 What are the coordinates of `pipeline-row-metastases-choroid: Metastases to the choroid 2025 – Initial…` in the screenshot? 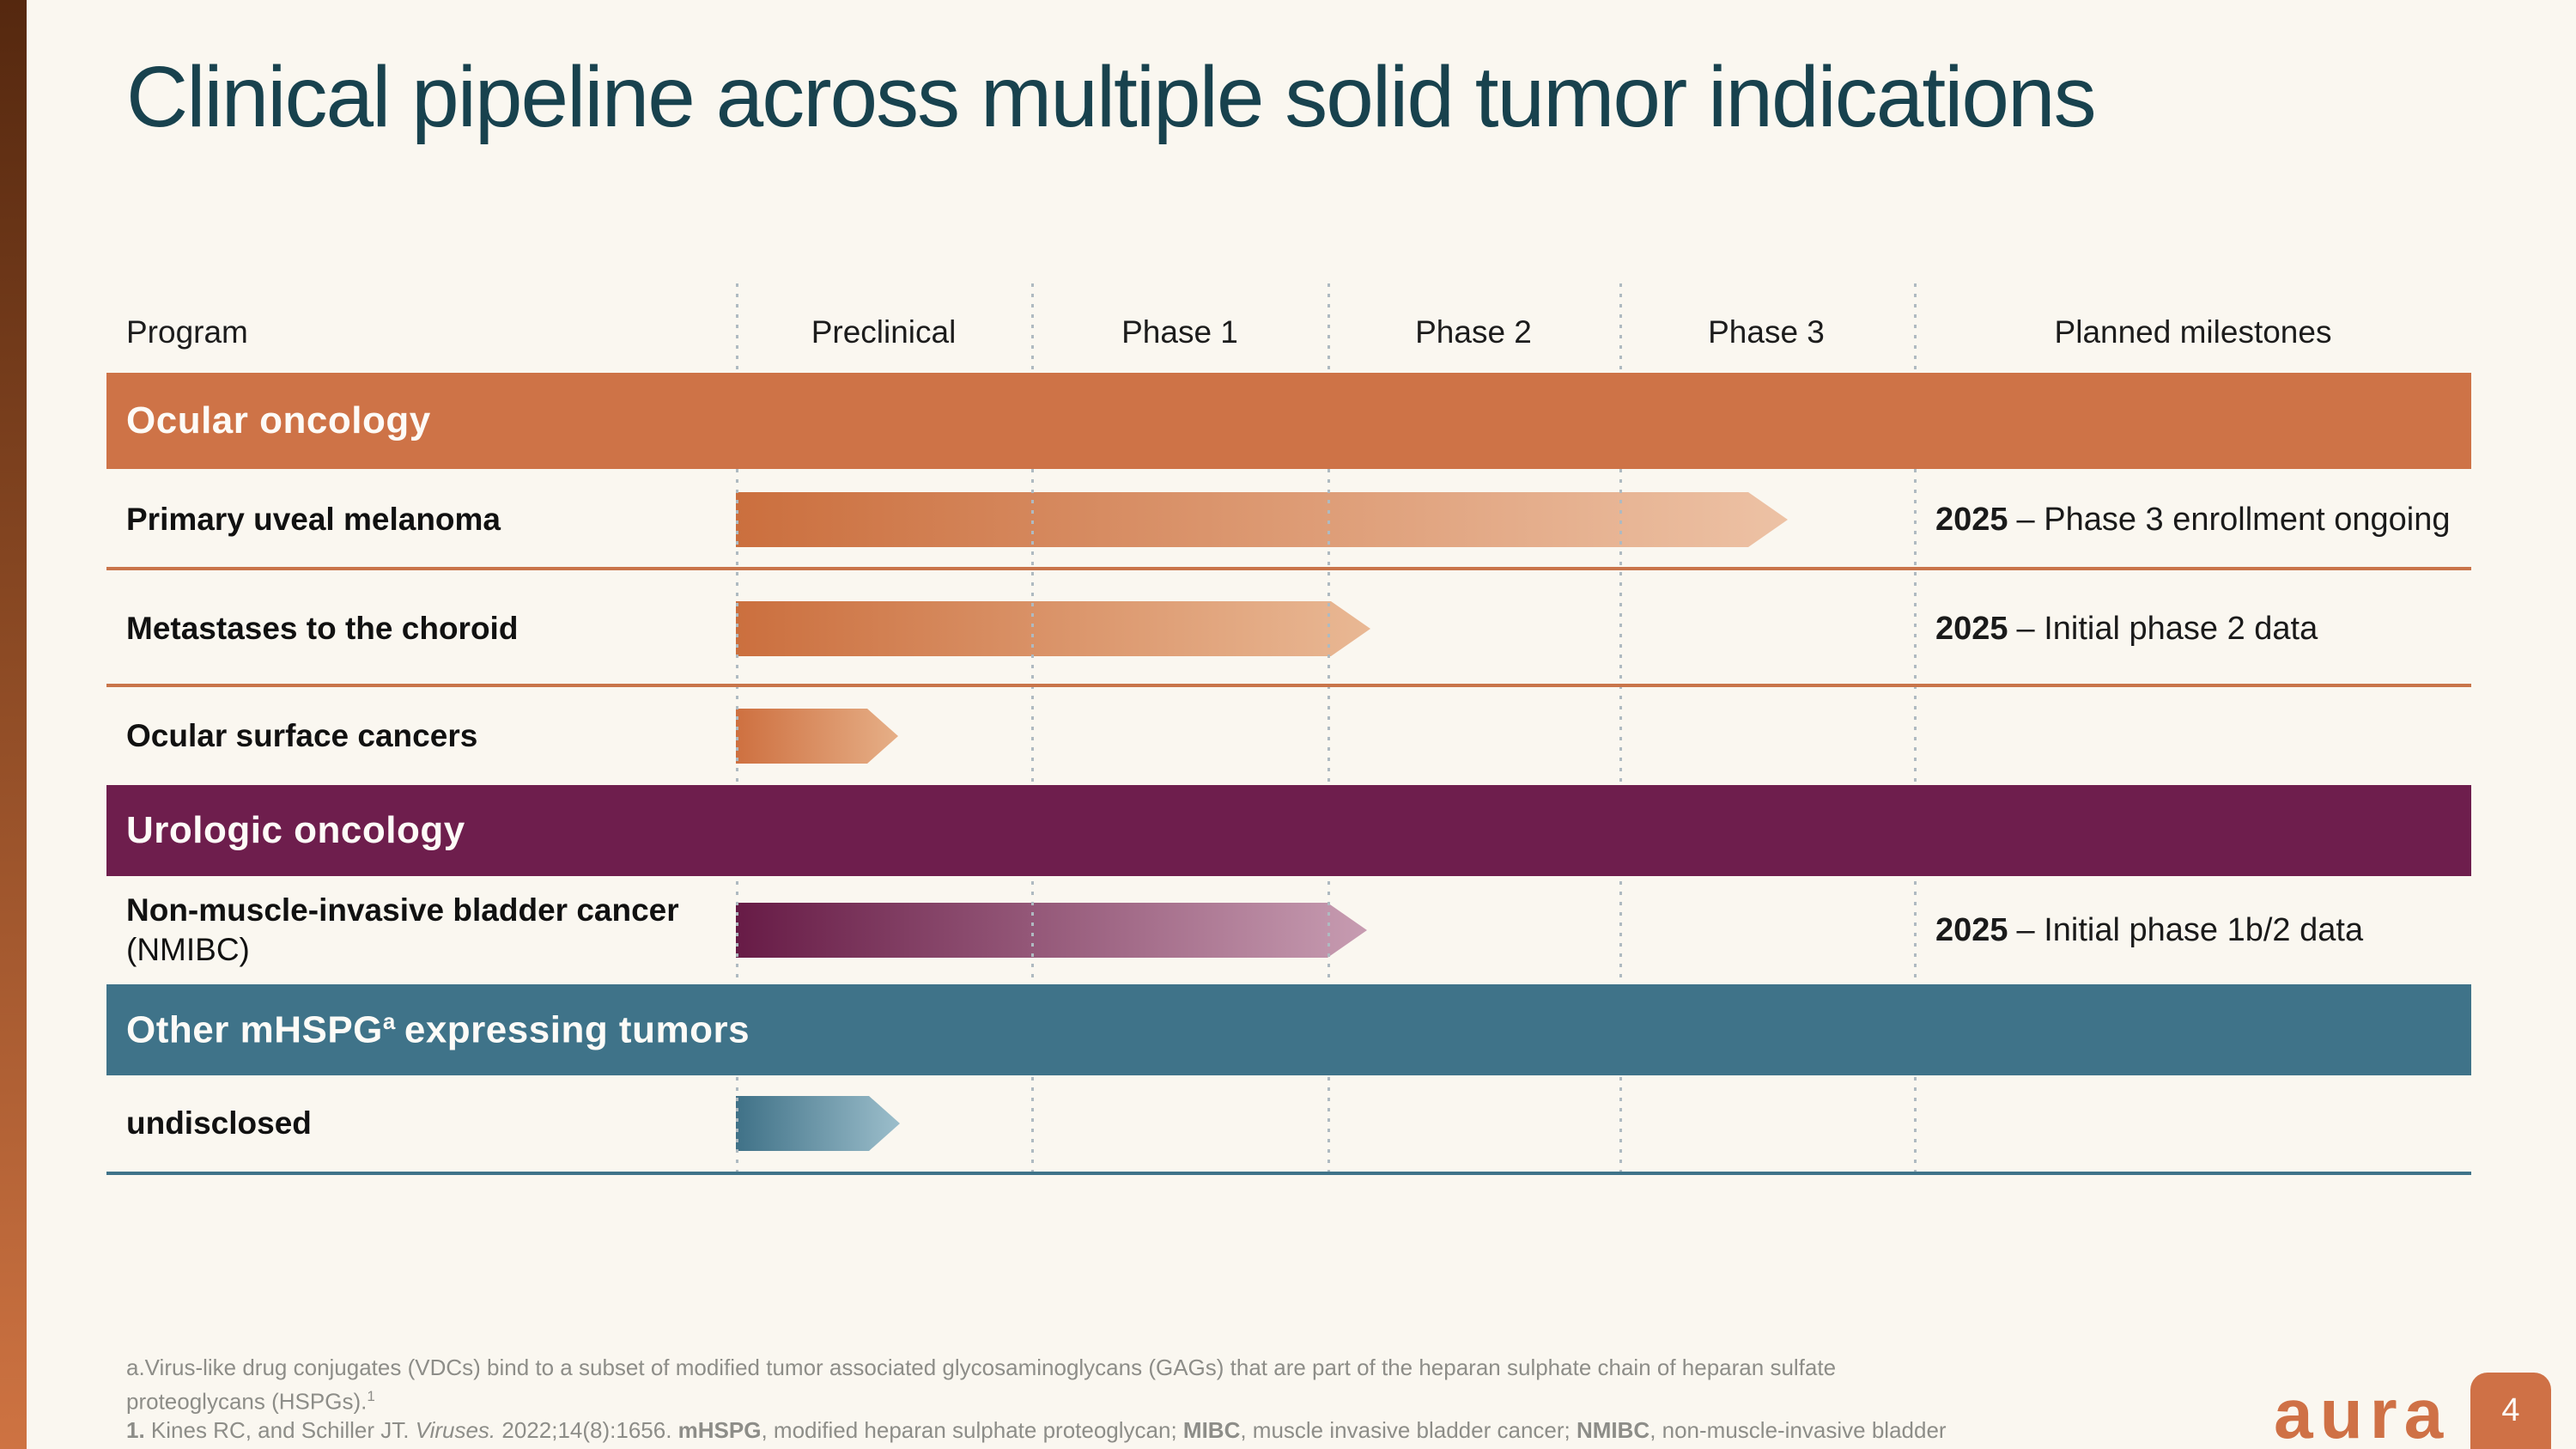 It's located at (1288, 628).